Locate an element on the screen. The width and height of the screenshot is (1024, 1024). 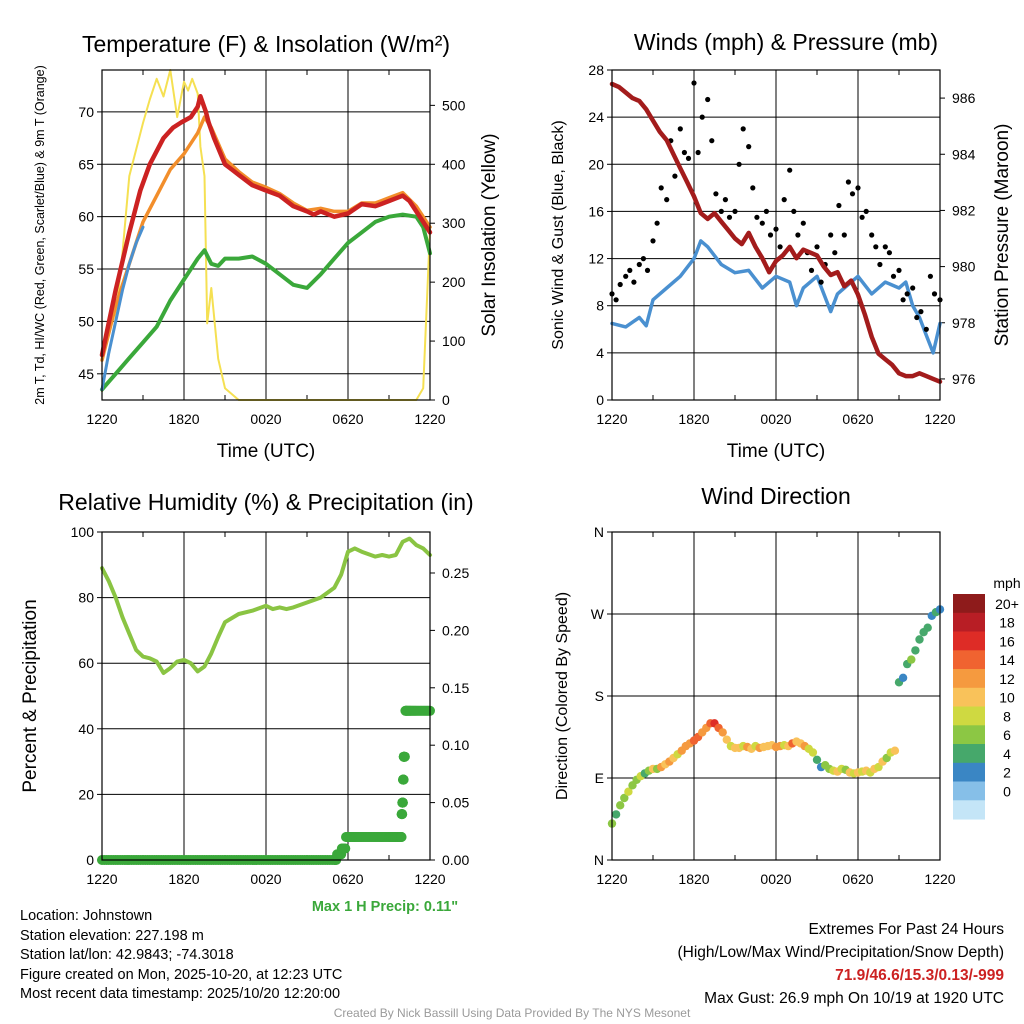
y-tick-label: 28 is located at coordinates (596, 70).